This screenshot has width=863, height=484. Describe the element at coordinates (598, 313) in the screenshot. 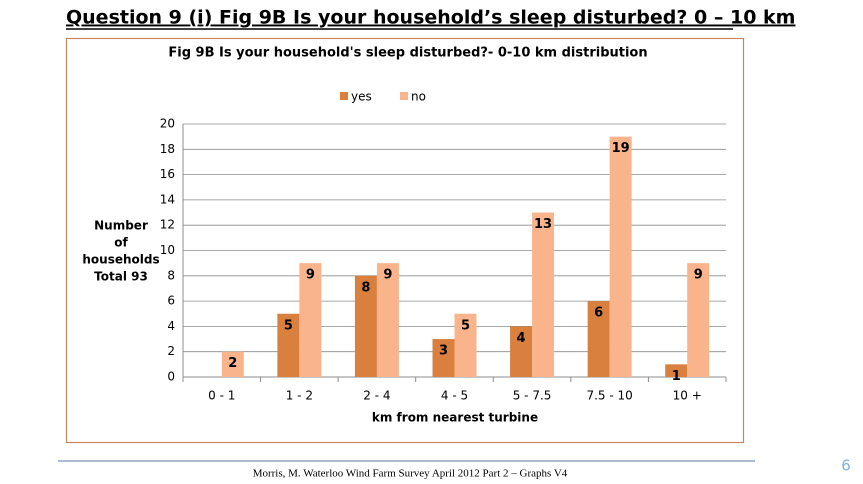

I see `data-label: 6` at that location.